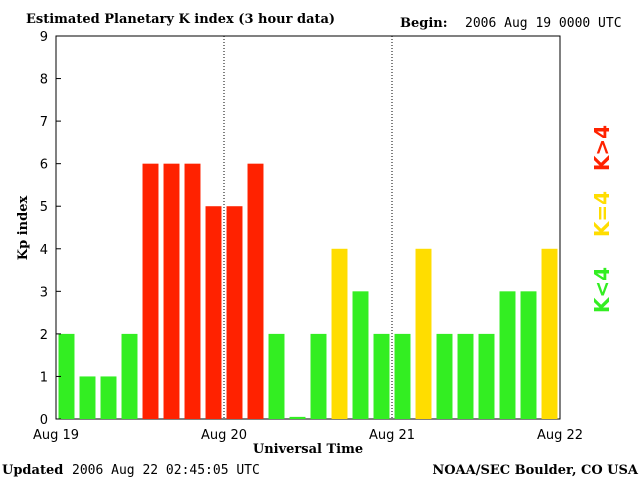 The height and width of the screenshot is (480, 640). I want to click on x-tick-label: Aug 22, so click(560, 435).